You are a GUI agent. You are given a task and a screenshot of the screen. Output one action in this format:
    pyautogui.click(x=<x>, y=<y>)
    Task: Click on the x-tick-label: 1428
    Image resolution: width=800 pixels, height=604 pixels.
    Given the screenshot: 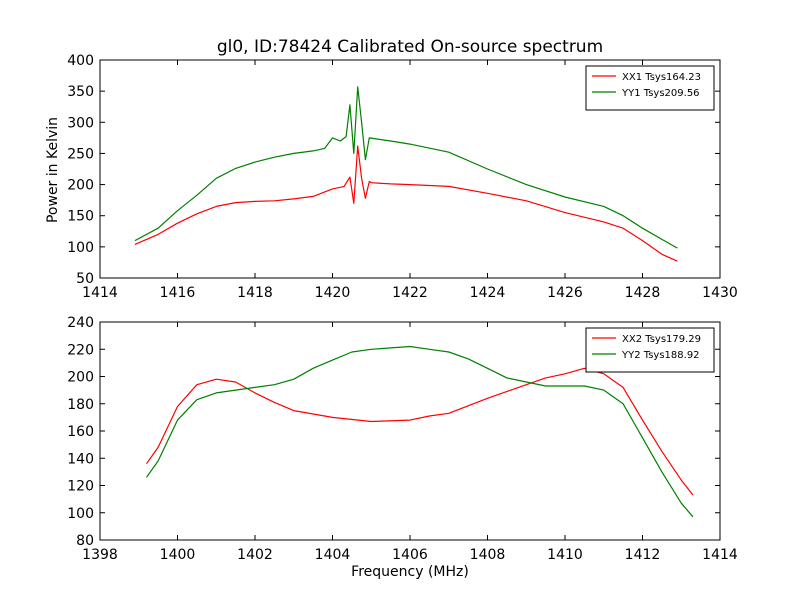 What is the action you would take?
    pyautogui.click(x=643, y=293)
    